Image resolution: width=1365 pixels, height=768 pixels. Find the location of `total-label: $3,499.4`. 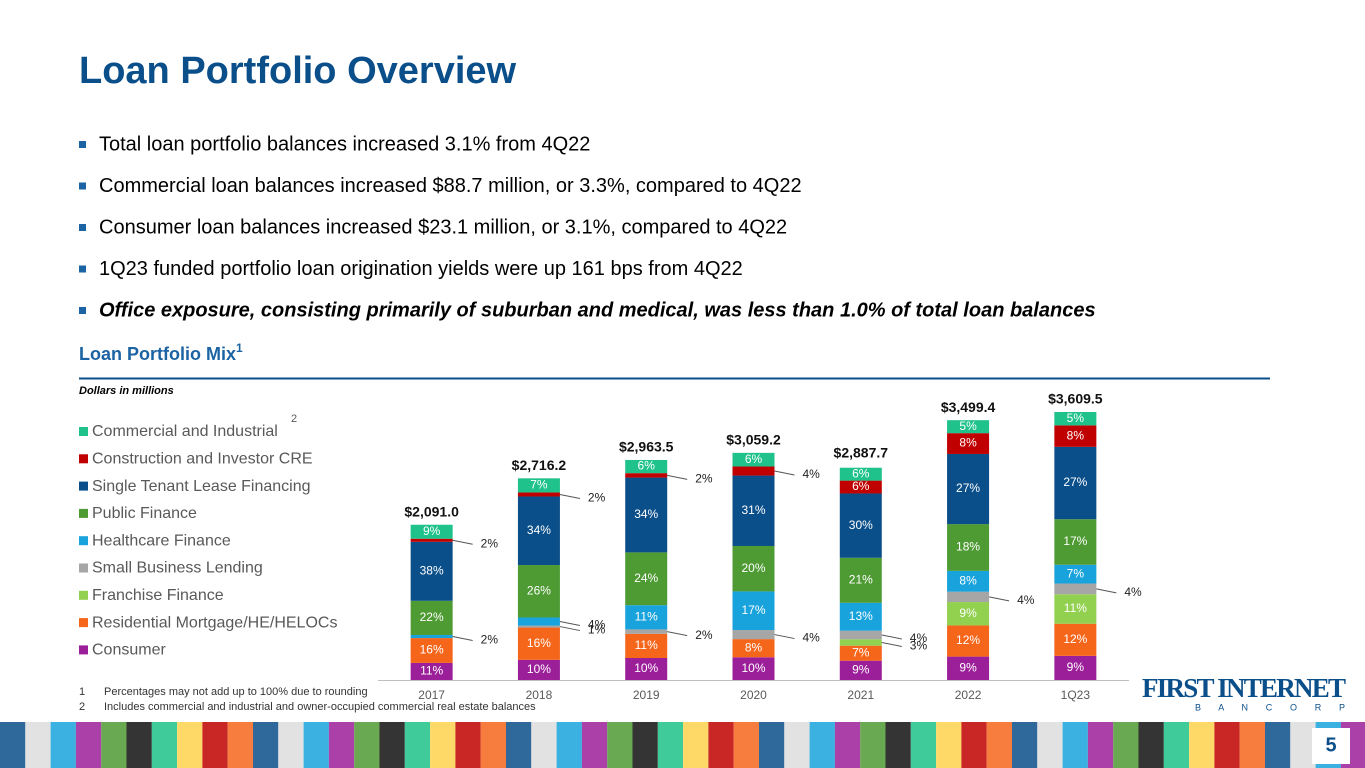

total-label: $3,499.4 is located at coordinates (968, 407).